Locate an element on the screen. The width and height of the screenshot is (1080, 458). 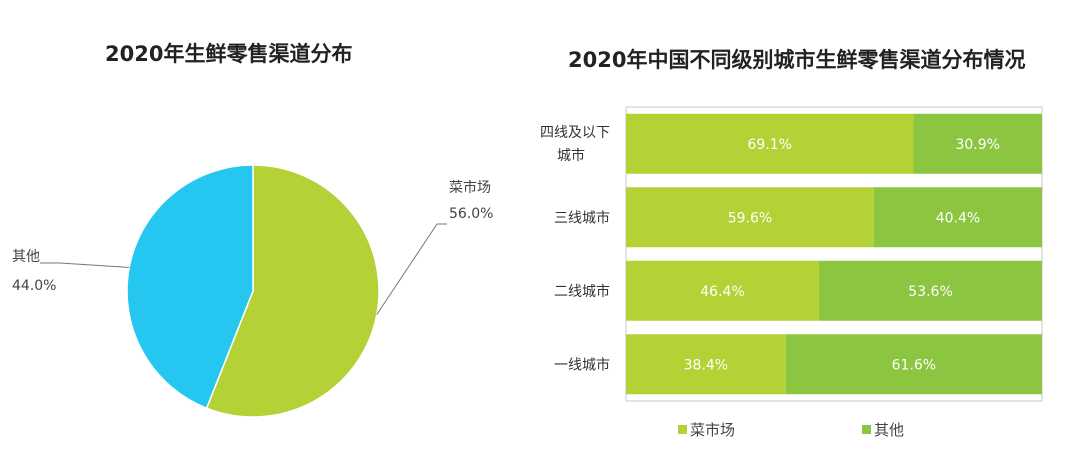
bar-label-3-1: 61.6% is located at coordinates (914, 365).